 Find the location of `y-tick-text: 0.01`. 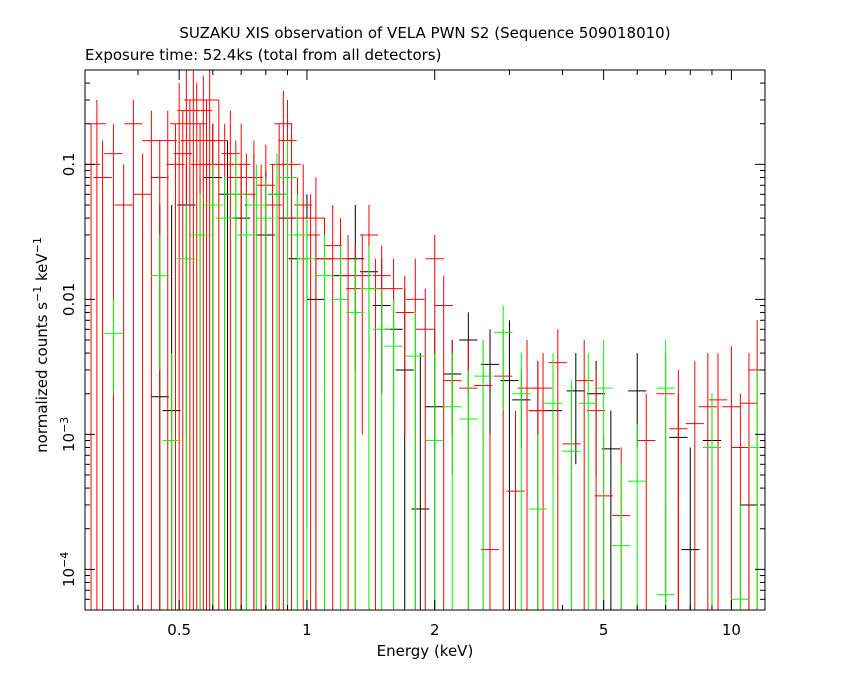

y-tick-text: 0.01 is located at coordinates (69, 299).